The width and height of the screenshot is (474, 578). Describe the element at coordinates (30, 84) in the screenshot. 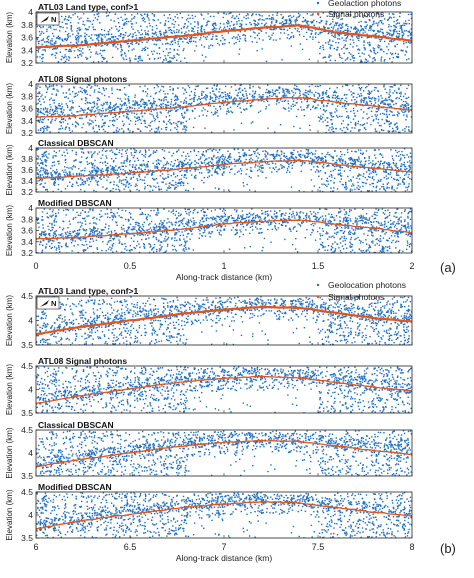

I see `y-tick-label: 4` at that location.